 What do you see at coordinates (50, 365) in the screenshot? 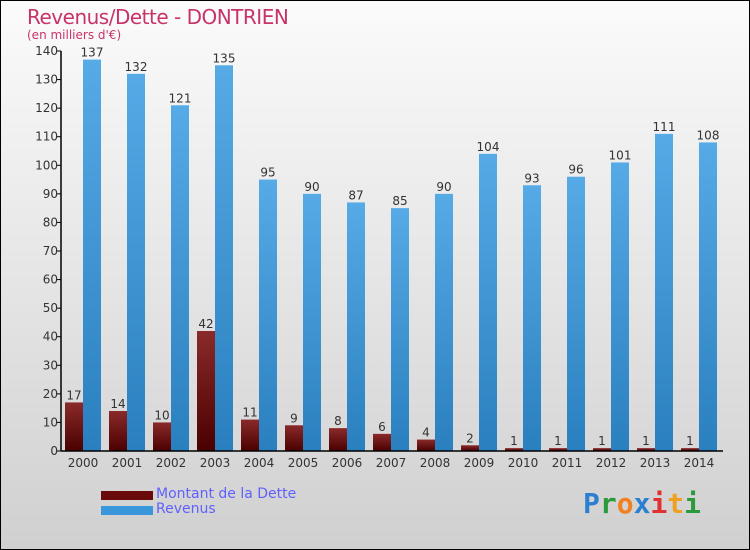
I see `y-tick-label: 30` at bounding box center [50, 365].